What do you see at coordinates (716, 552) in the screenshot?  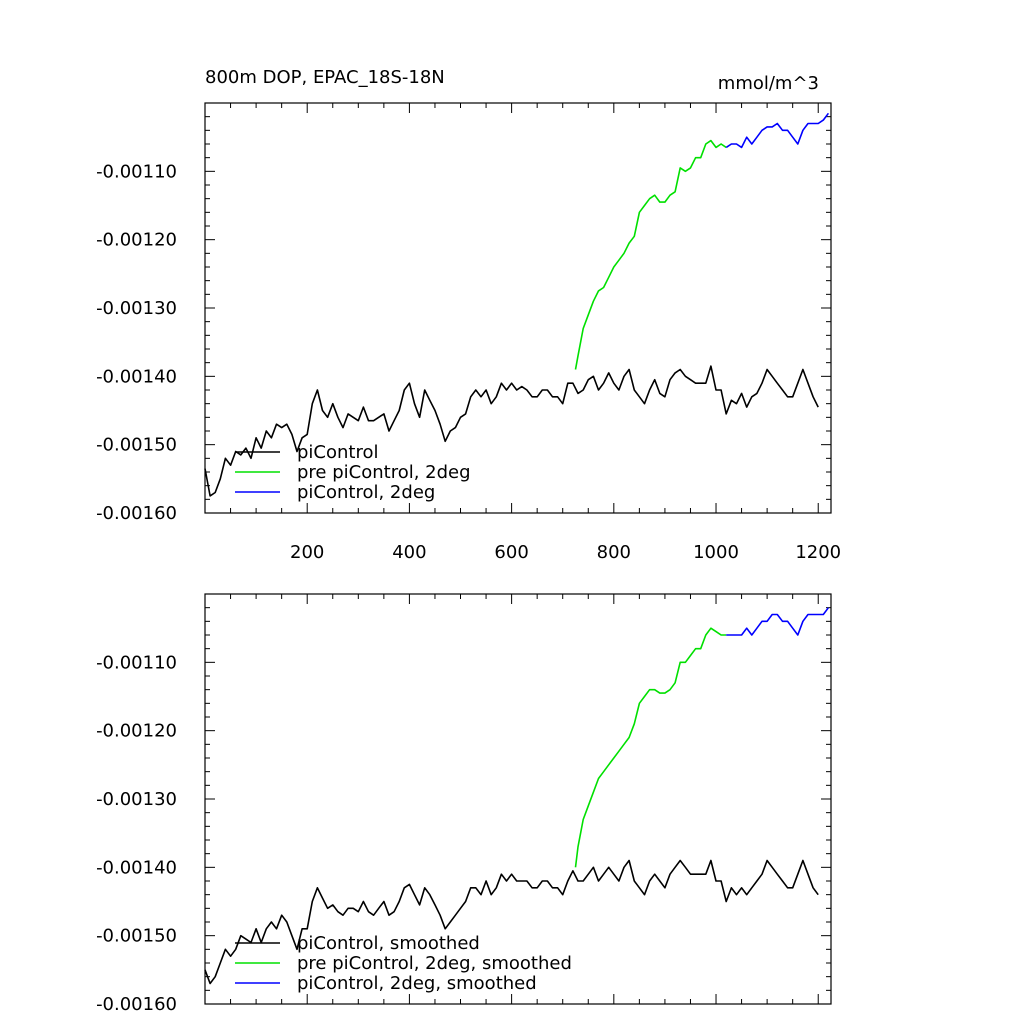 I see `x-tick-label: 1000` at bounding box center [716, 552].